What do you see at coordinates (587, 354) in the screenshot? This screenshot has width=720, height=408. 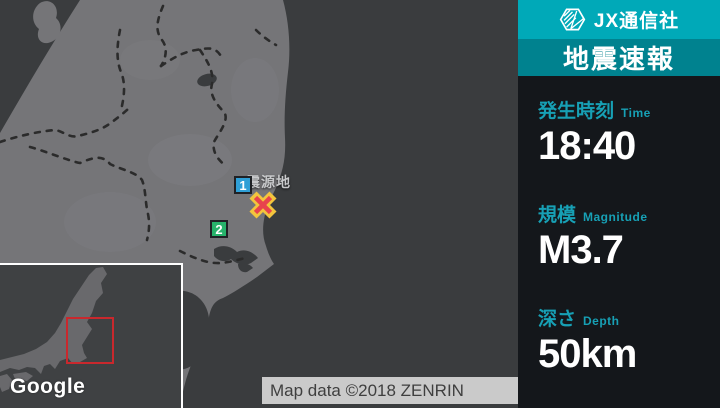 I see `depth-value: 50km` at bounding box center [587, 354].